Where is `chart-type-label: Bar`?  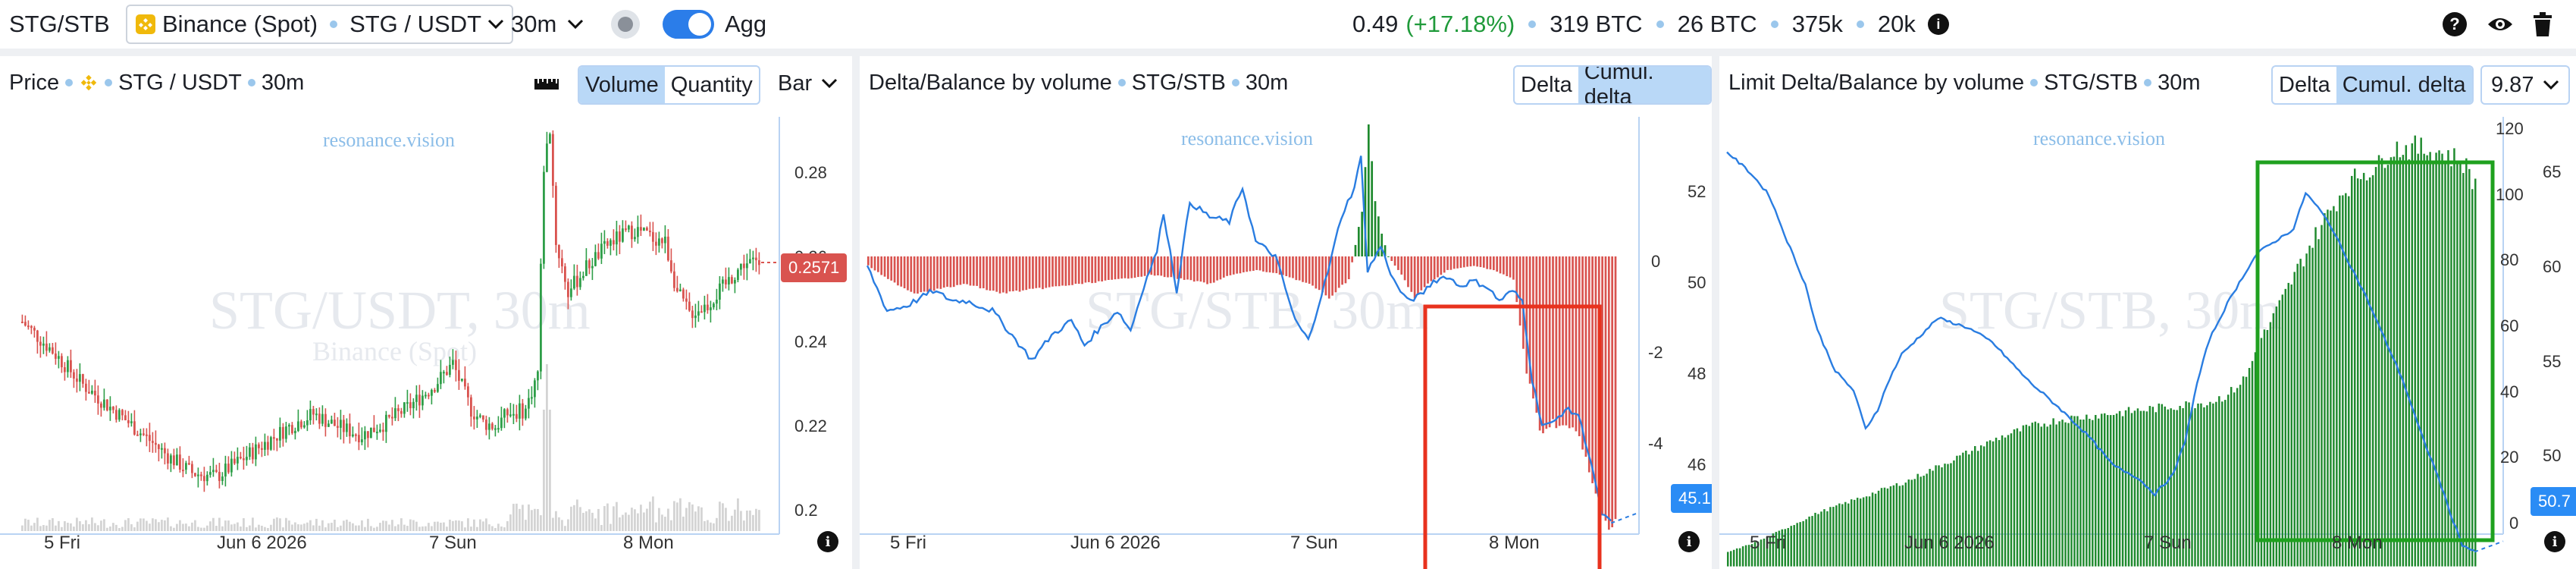
chart-type-label: Bar is located at coordinates (795, 83).